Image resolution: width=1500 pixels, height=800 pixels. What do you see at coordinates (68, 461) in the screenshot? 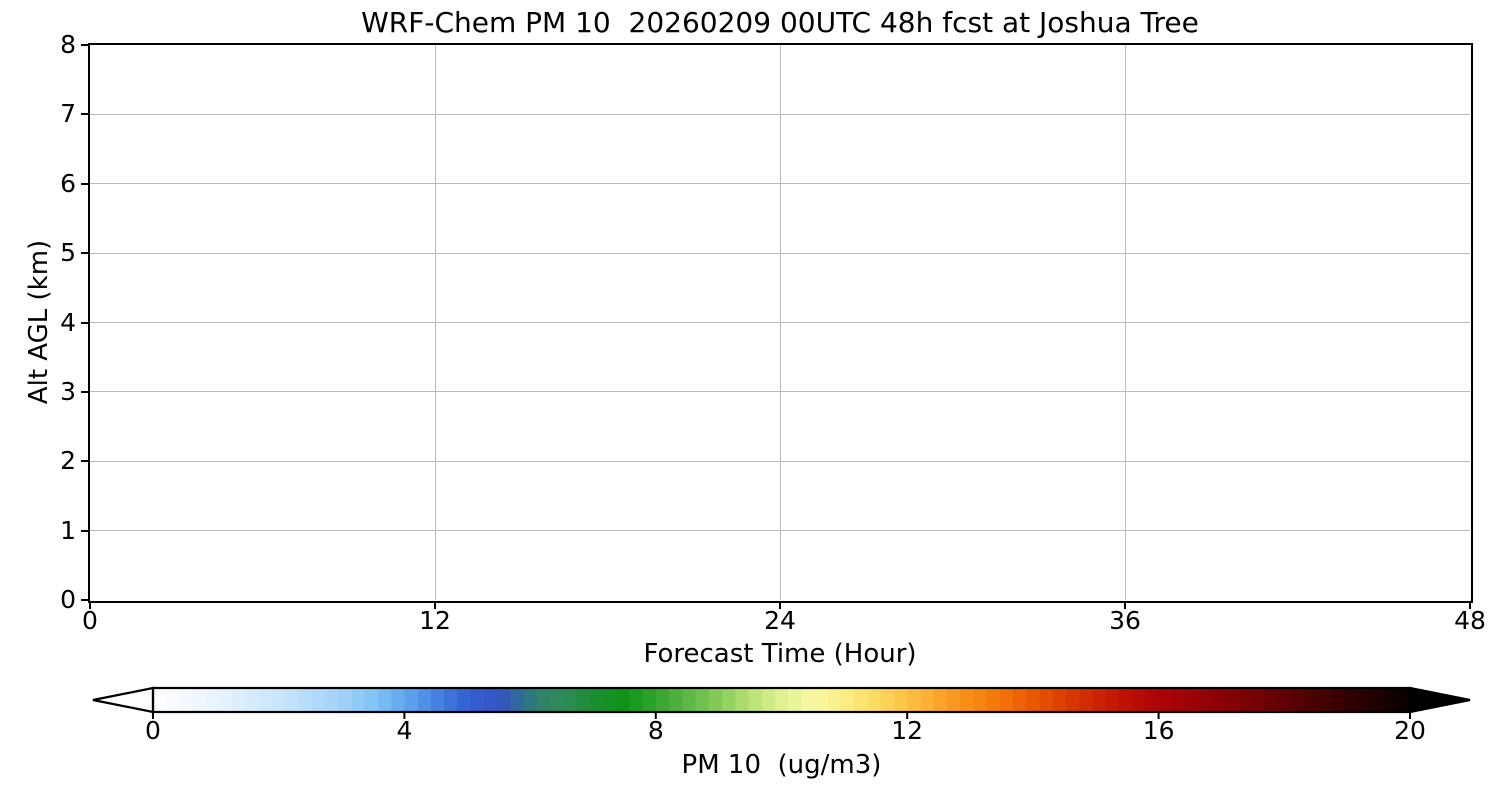
I see `y-tick-label: 2` at bounding box center [68, 461].